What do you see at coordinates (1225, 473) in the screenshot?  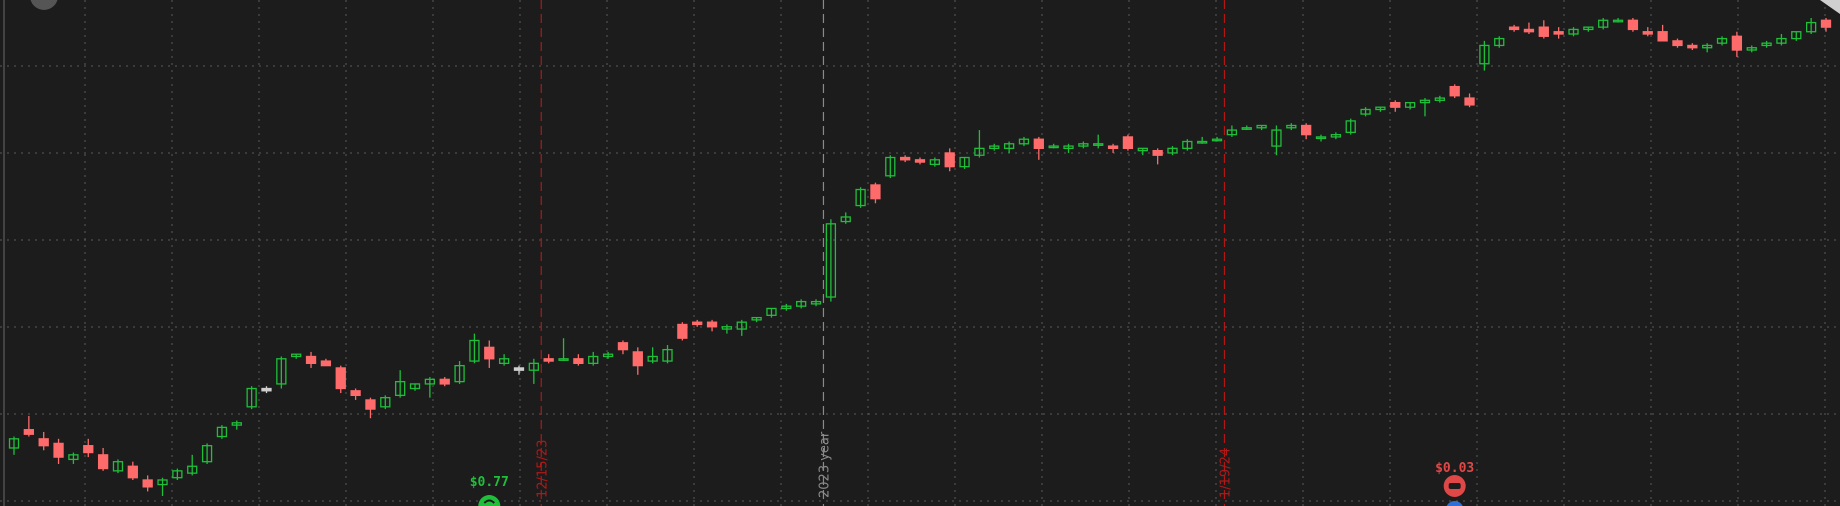 I see `vertical-marker-label: 1/19/24` at bounding box center [1225, 473].